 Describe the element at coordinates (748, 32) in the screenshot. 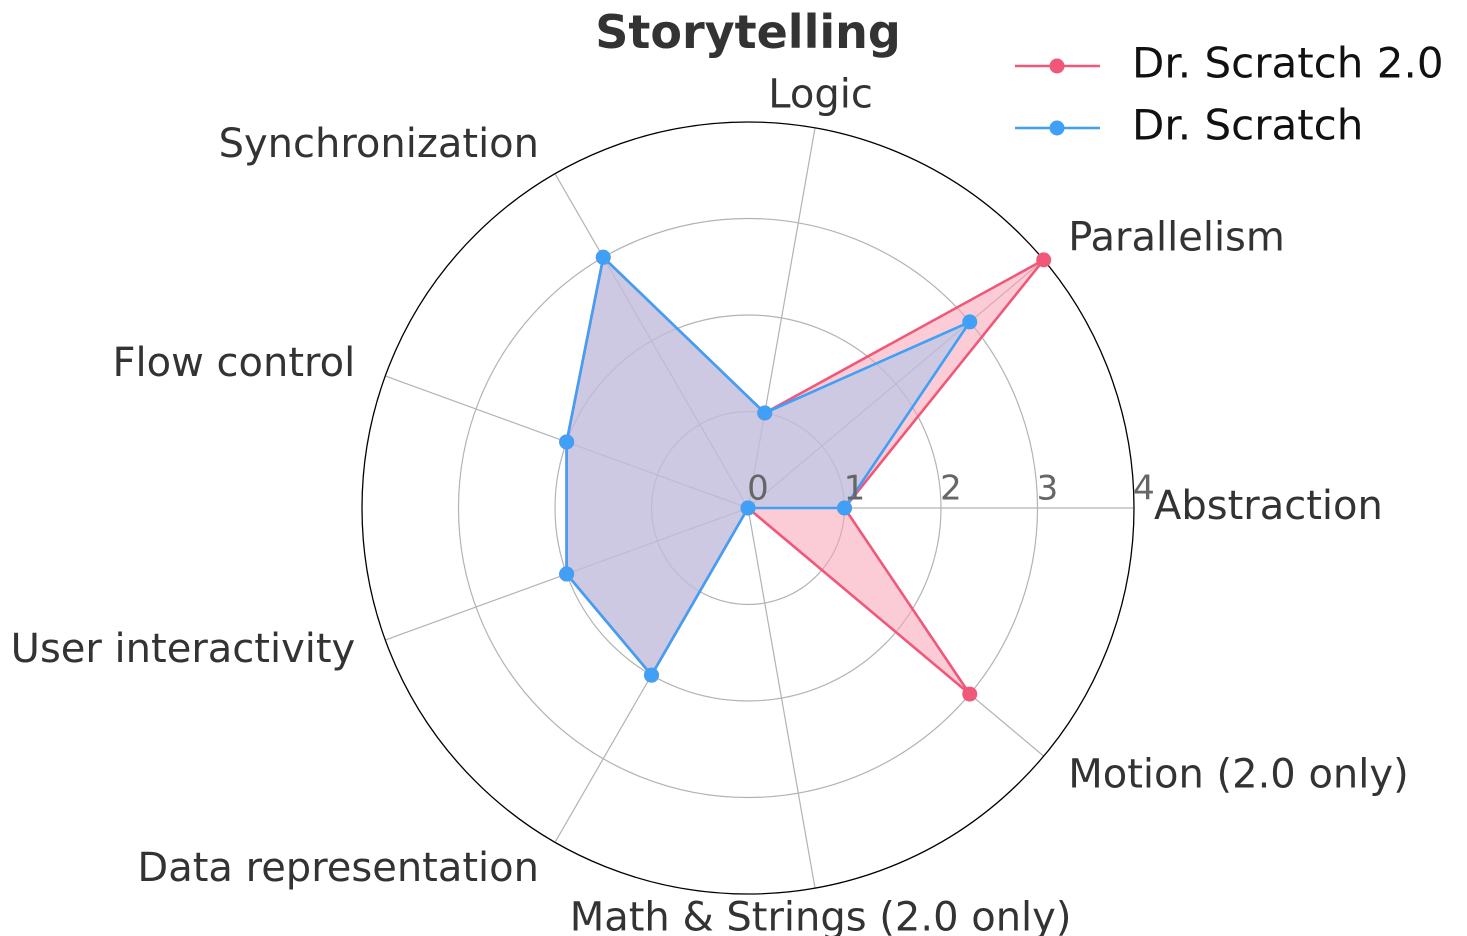

I see `chart-title: Storytelling` at that location.